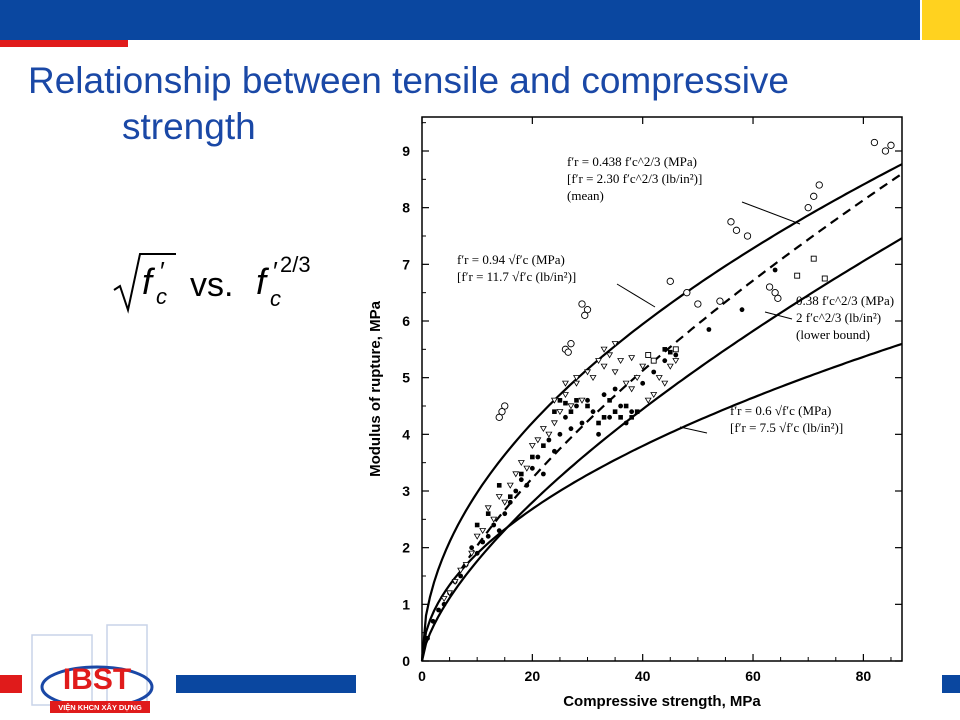 The width and height of the screenshot is (960, 720). Describe the element at coordinates (833, 334) in the screenshot. I see `annotation-line: (lower bound)` at that location.